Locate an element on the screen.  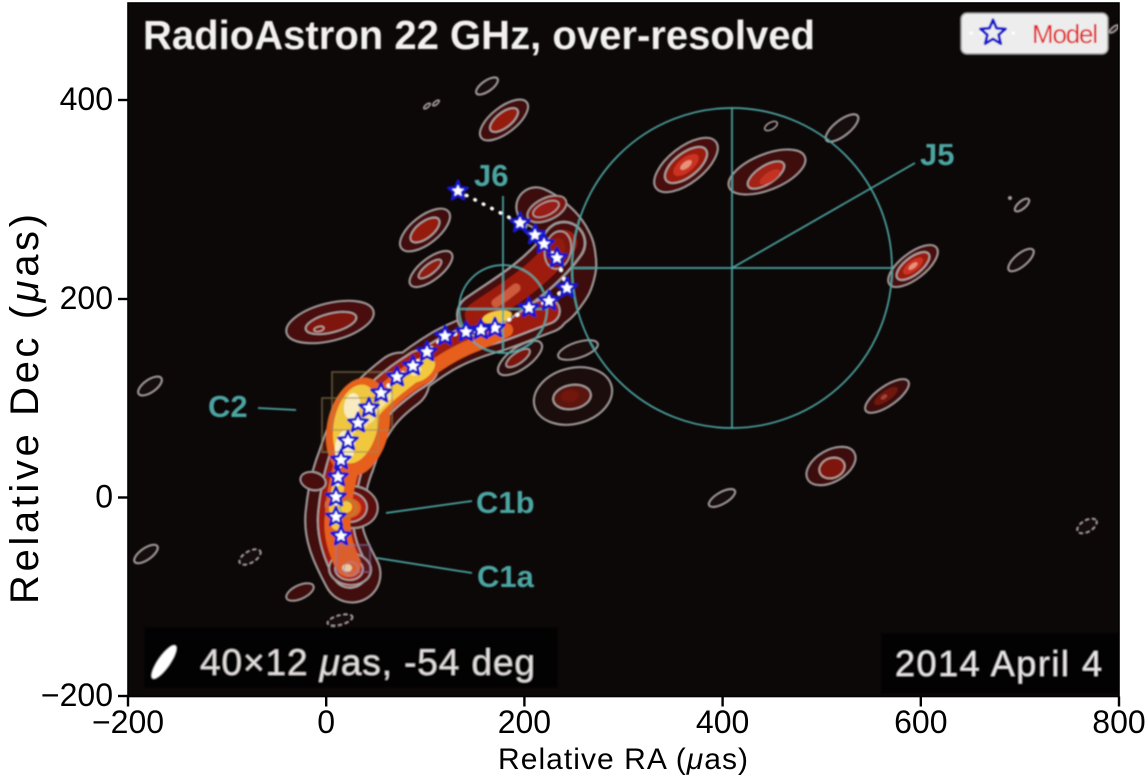
svg-text:RadioAstron 22 GHz, over-resol: RadioAstron 22 GHz, over-resolved is located at coordinates (479, 35).